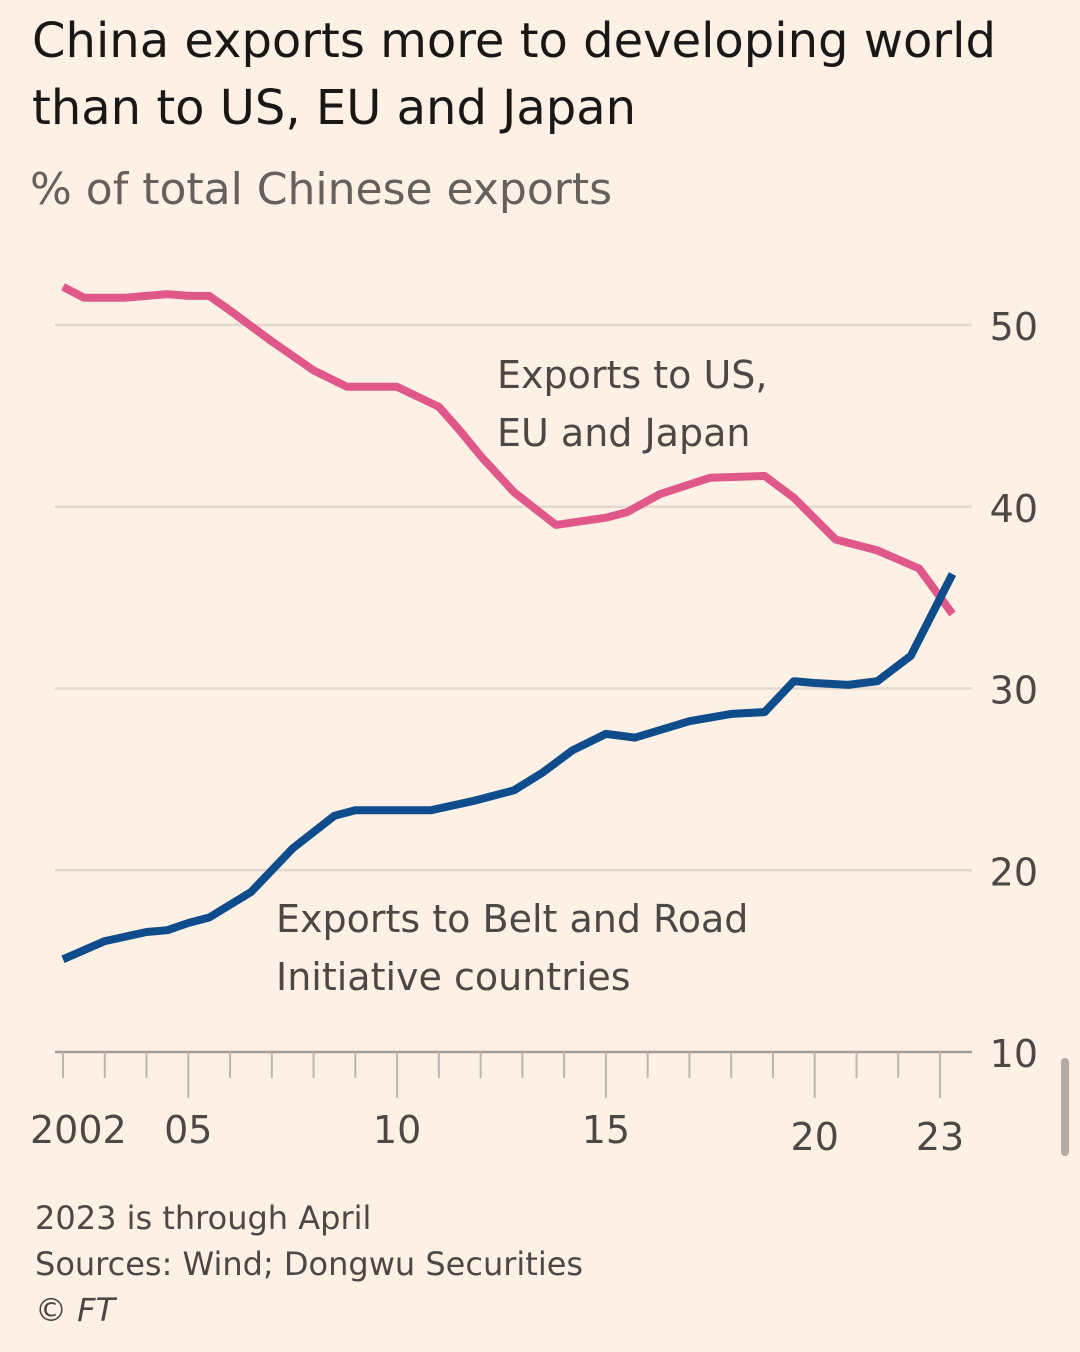 This screenshot has width=1080, height=1352. Describe the element at coordinates (815, 1137) in the screenshot. I see `x-tick-label-20: 20` at that location.